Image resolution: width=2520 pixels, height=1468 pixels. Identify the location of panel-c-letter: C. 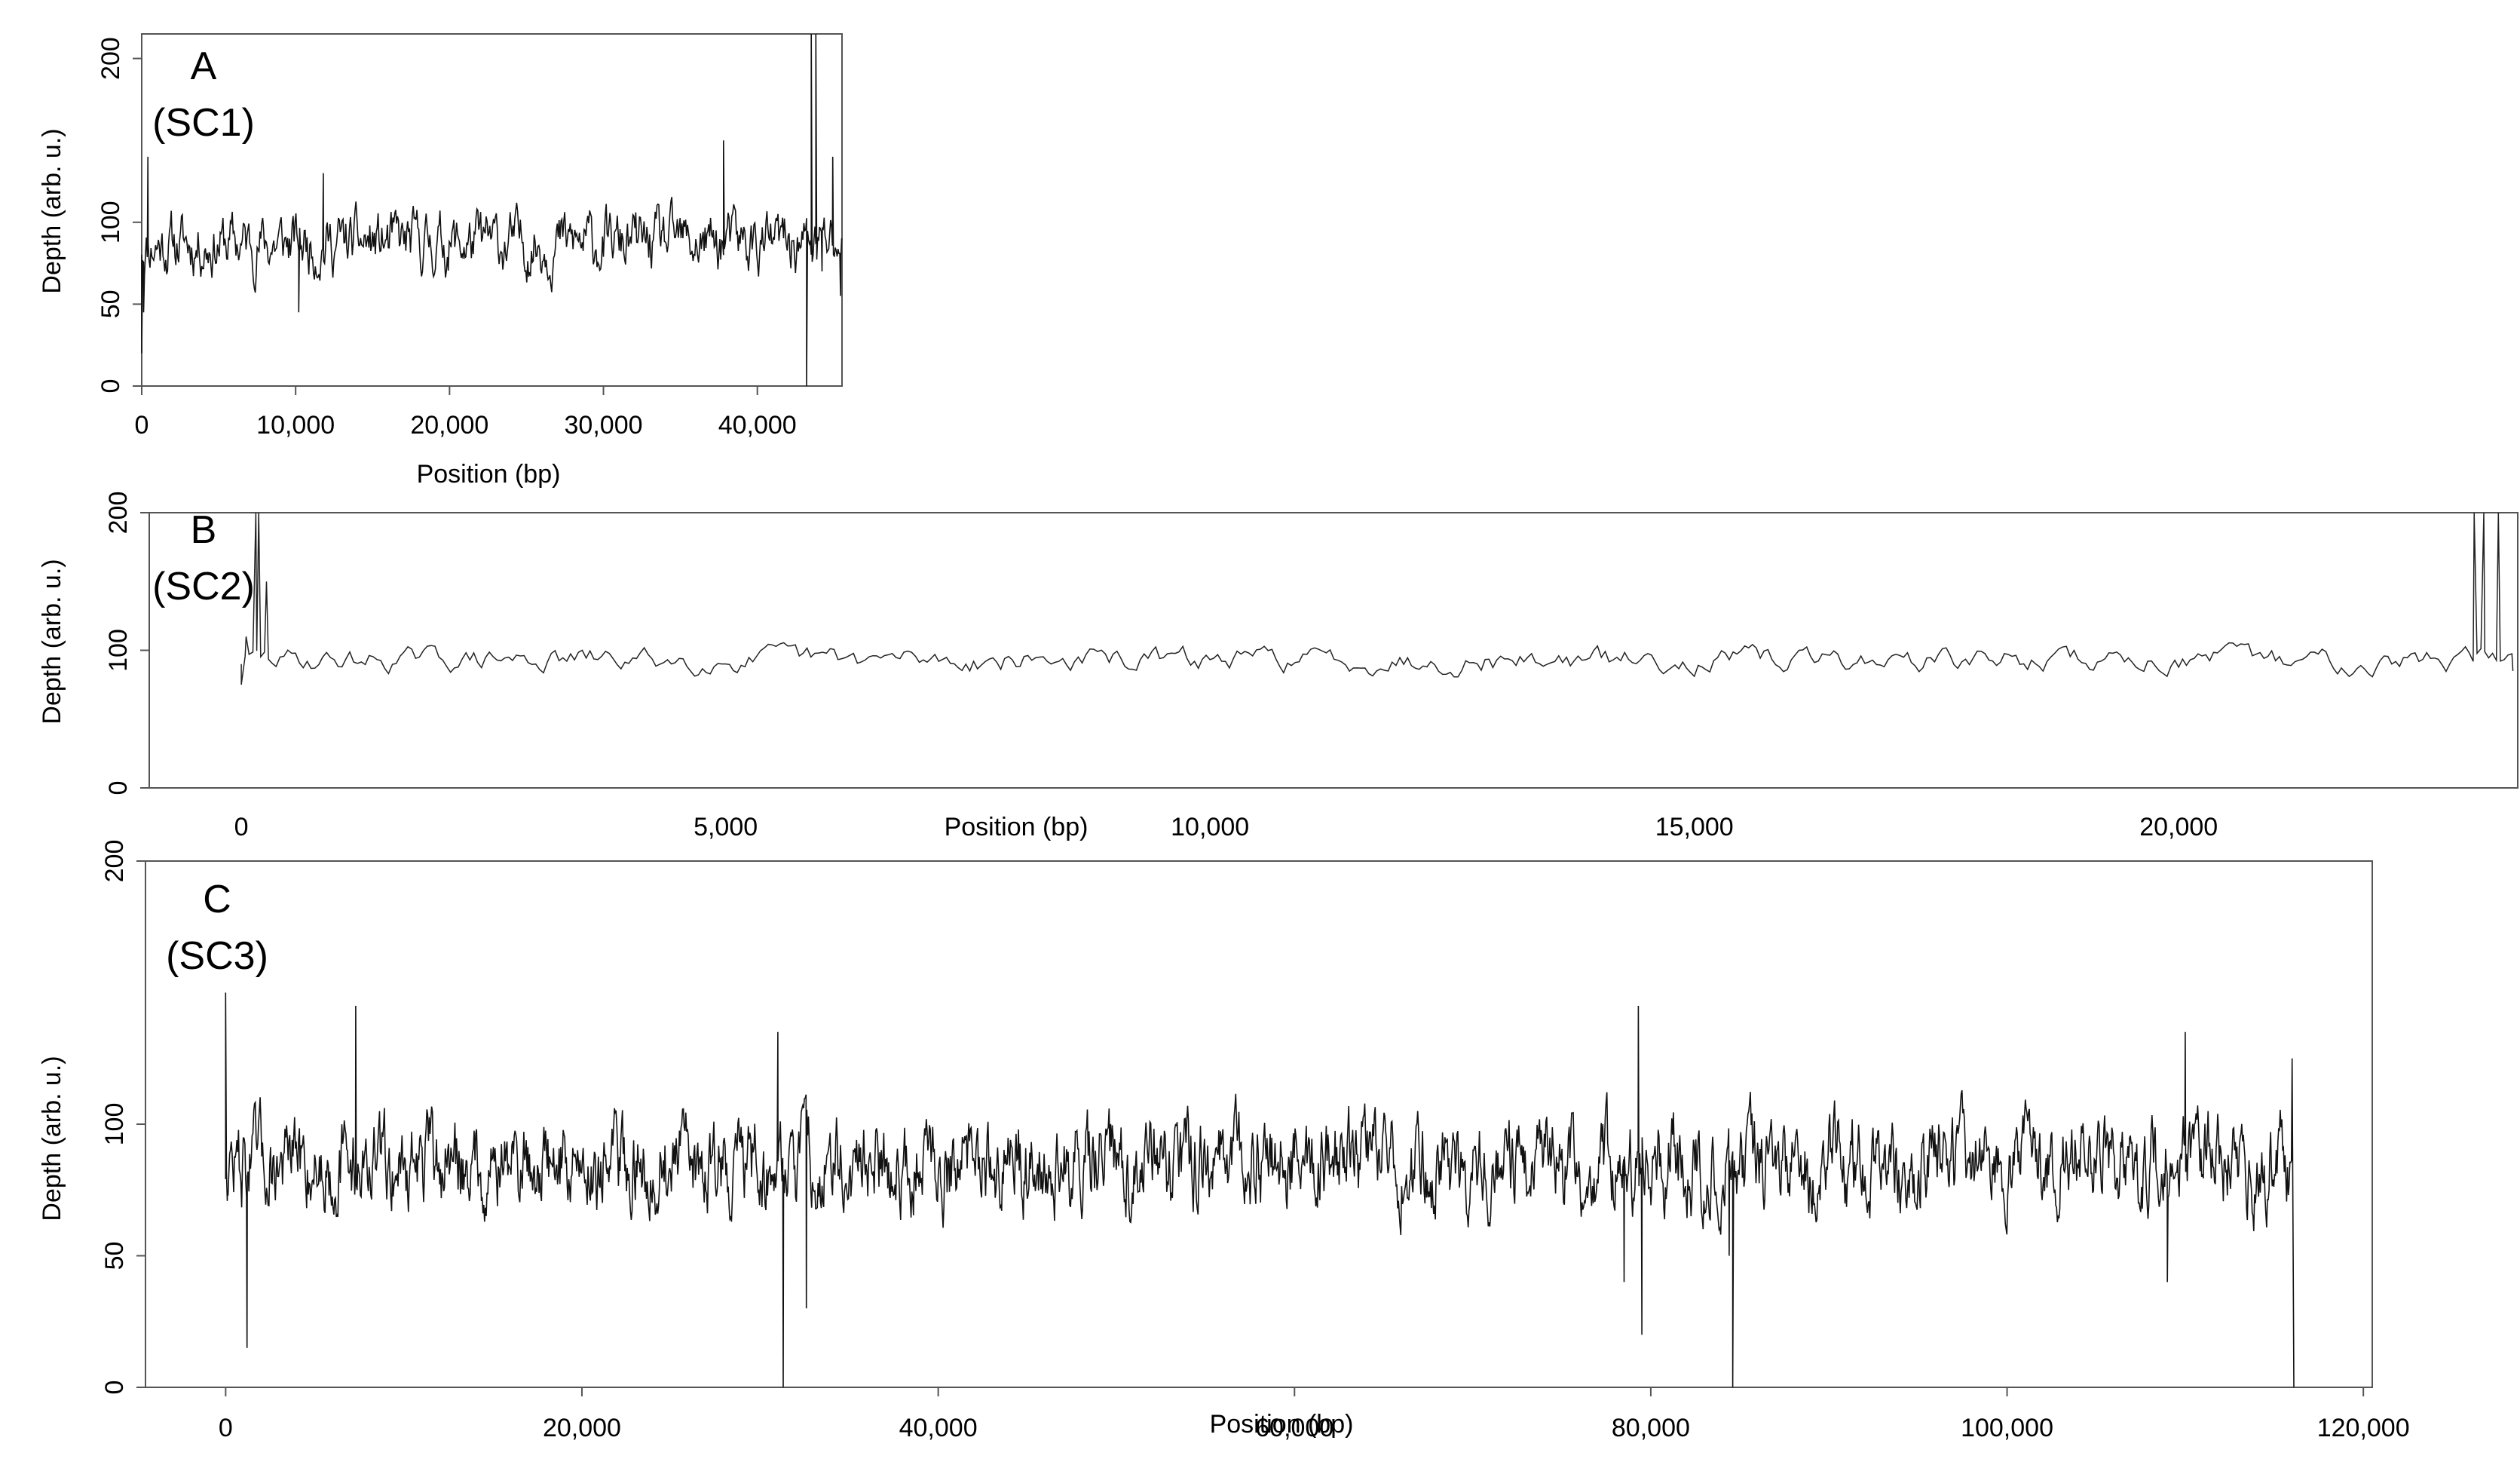
(217, 899).